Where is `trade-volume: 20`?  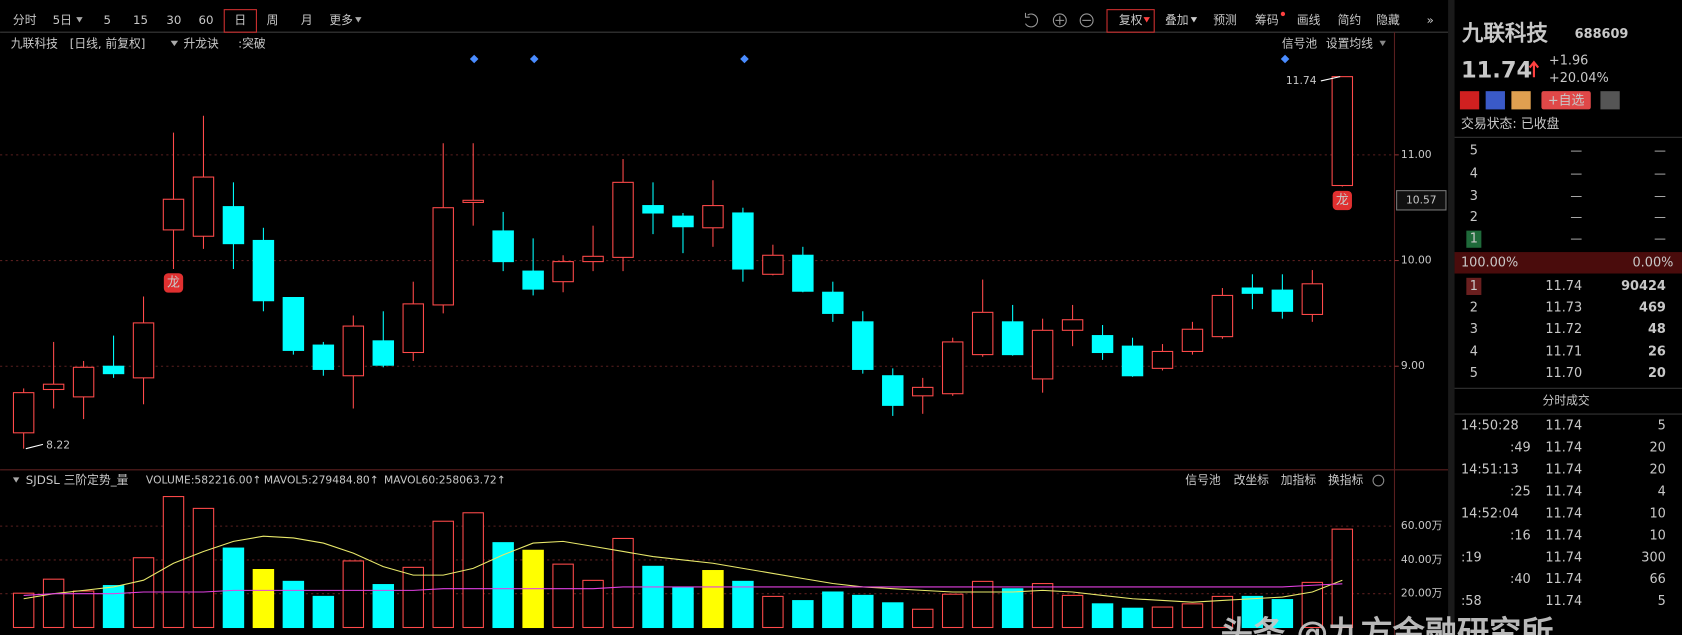
trade-volume: 20 is located at coordinates (1657, 447).